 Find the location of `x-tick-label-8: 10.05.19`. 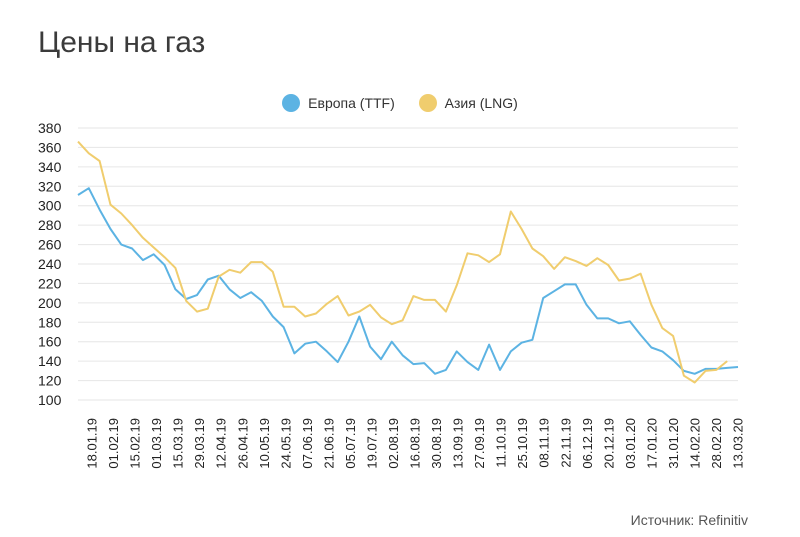

x-tick-label-8: 10.05.19 is located at coordinates (264, 443).